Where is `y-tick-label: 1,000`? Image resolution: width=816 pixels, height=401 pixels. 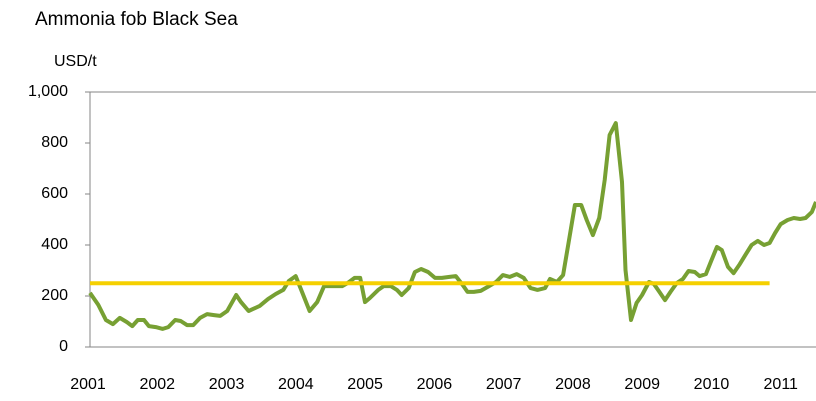 y-tick-label: 1,000 is located at coordinates (48, 91).